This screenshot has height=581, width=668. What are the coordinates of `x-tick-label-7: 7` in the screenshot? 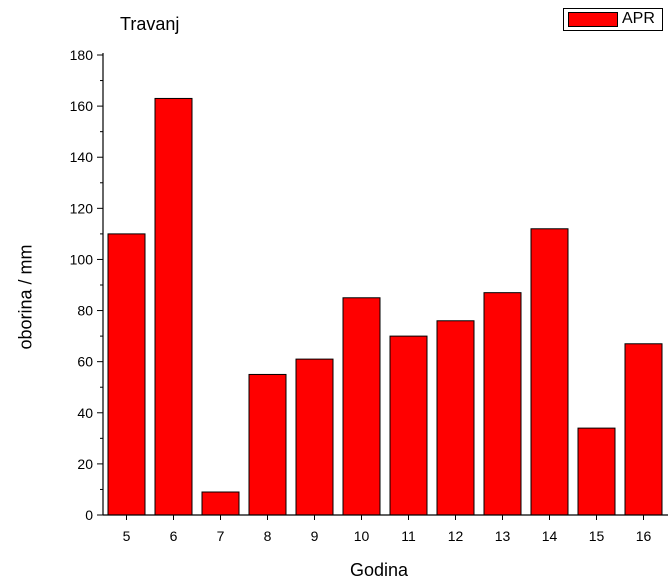 It's located at (221, 536).